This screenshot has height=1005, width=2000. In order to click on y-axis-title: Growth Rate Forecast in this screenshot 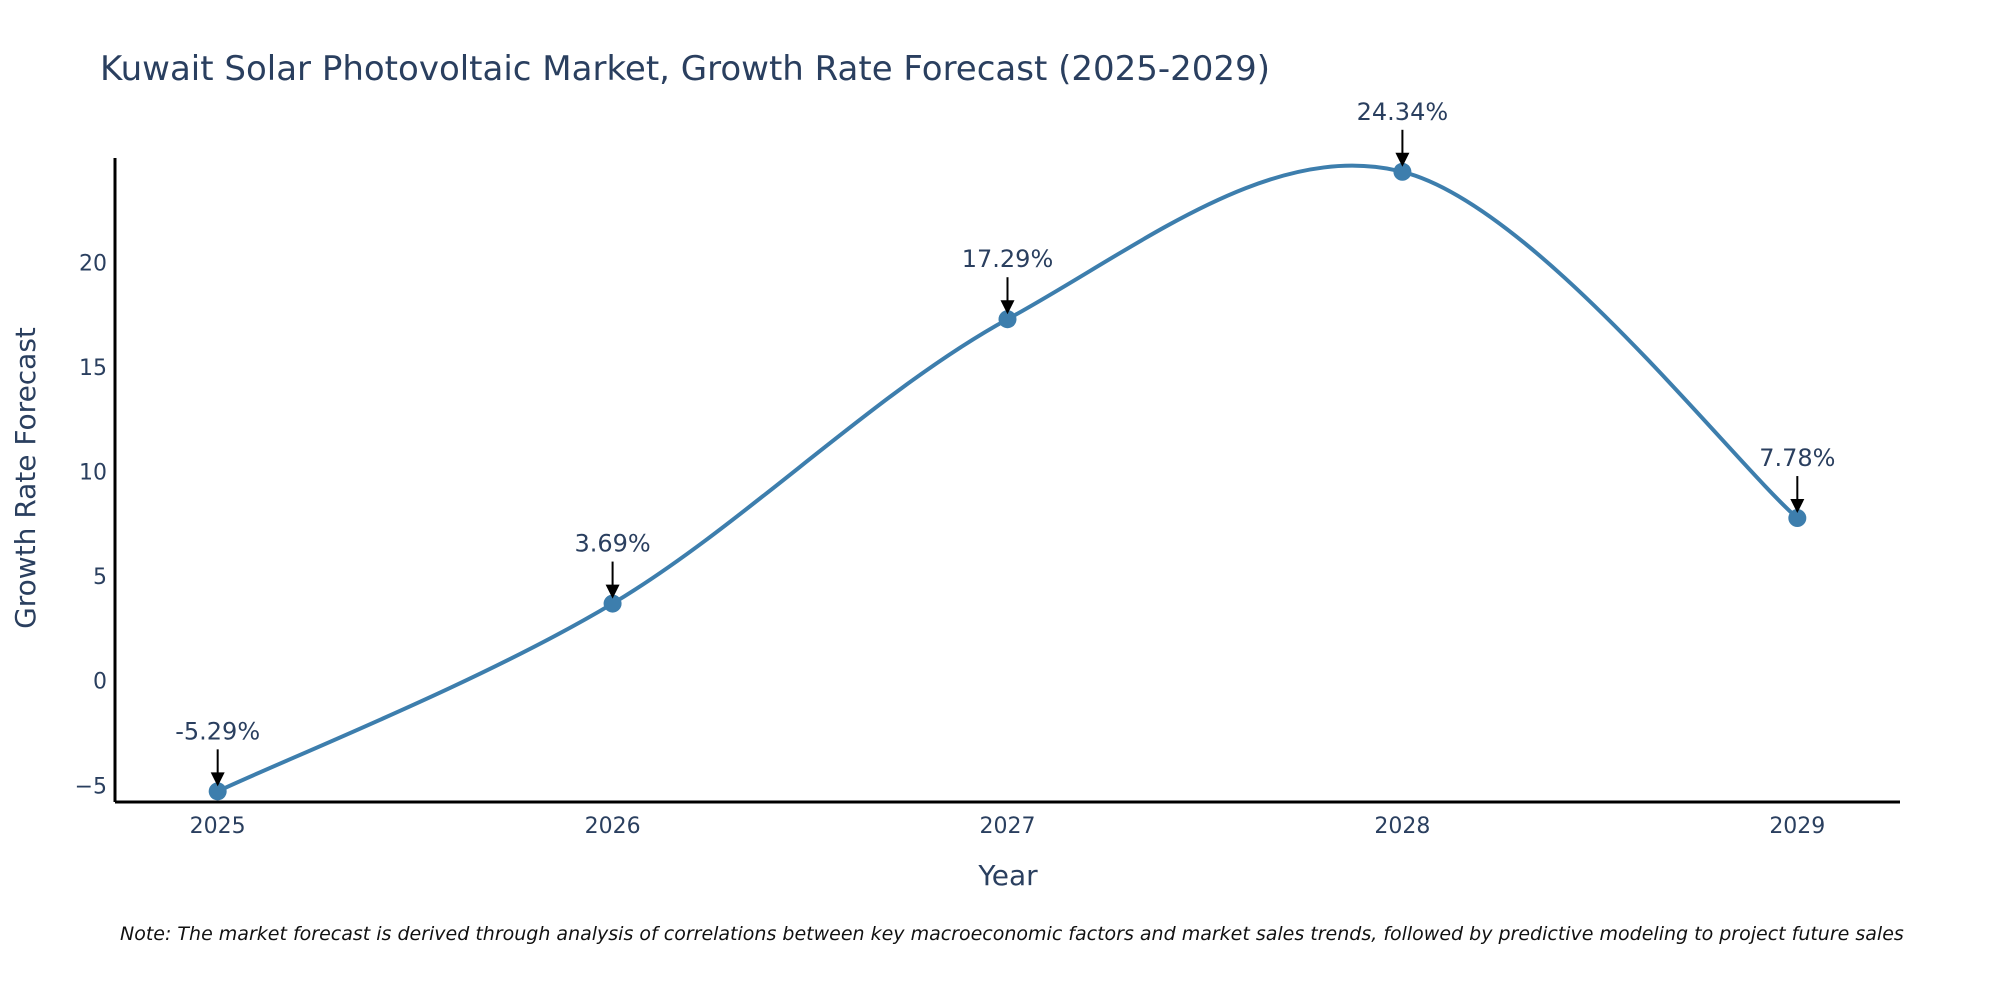, I will do `click(25, 478)`.